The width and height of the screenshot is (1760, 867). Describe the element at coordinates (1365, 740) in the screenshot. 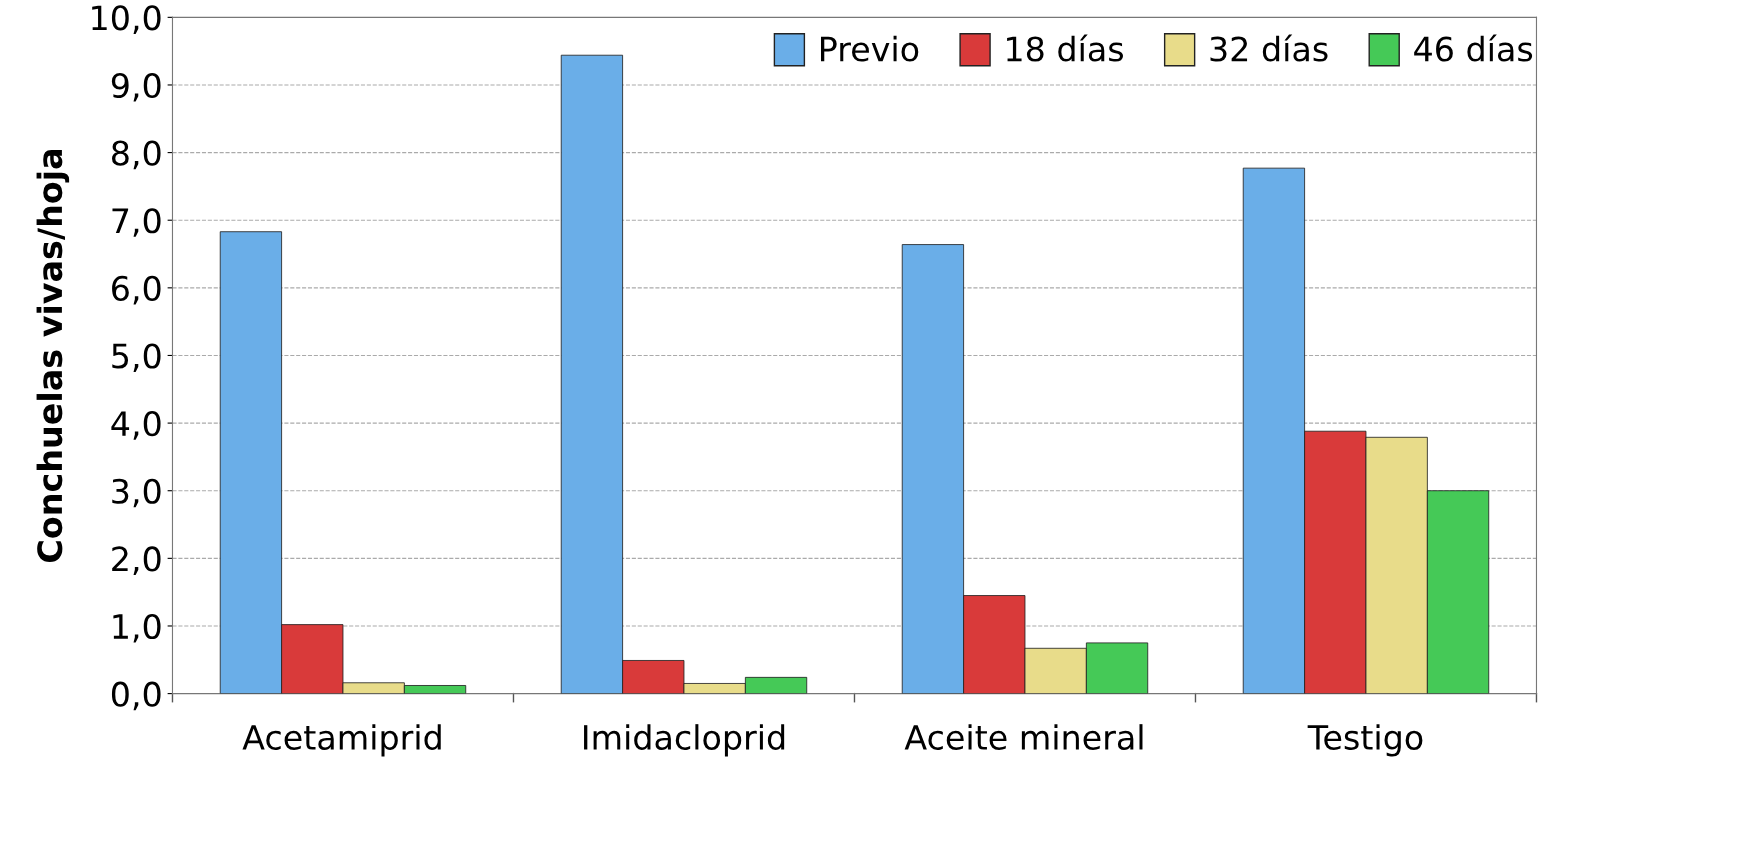

I see `x-tick-label: Testigo` at that location.